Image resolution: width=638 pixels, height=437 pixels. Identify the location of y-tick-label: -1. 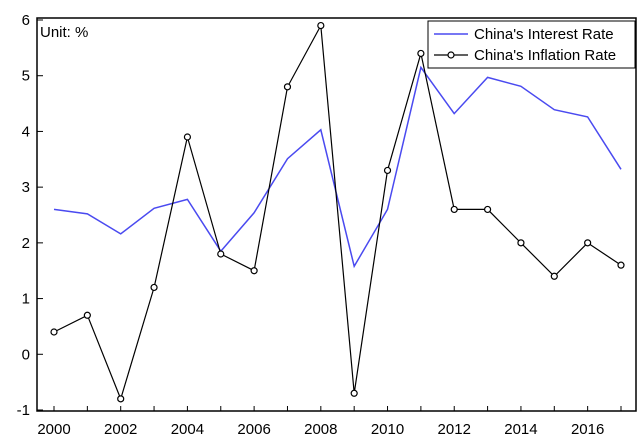
(23, 410).